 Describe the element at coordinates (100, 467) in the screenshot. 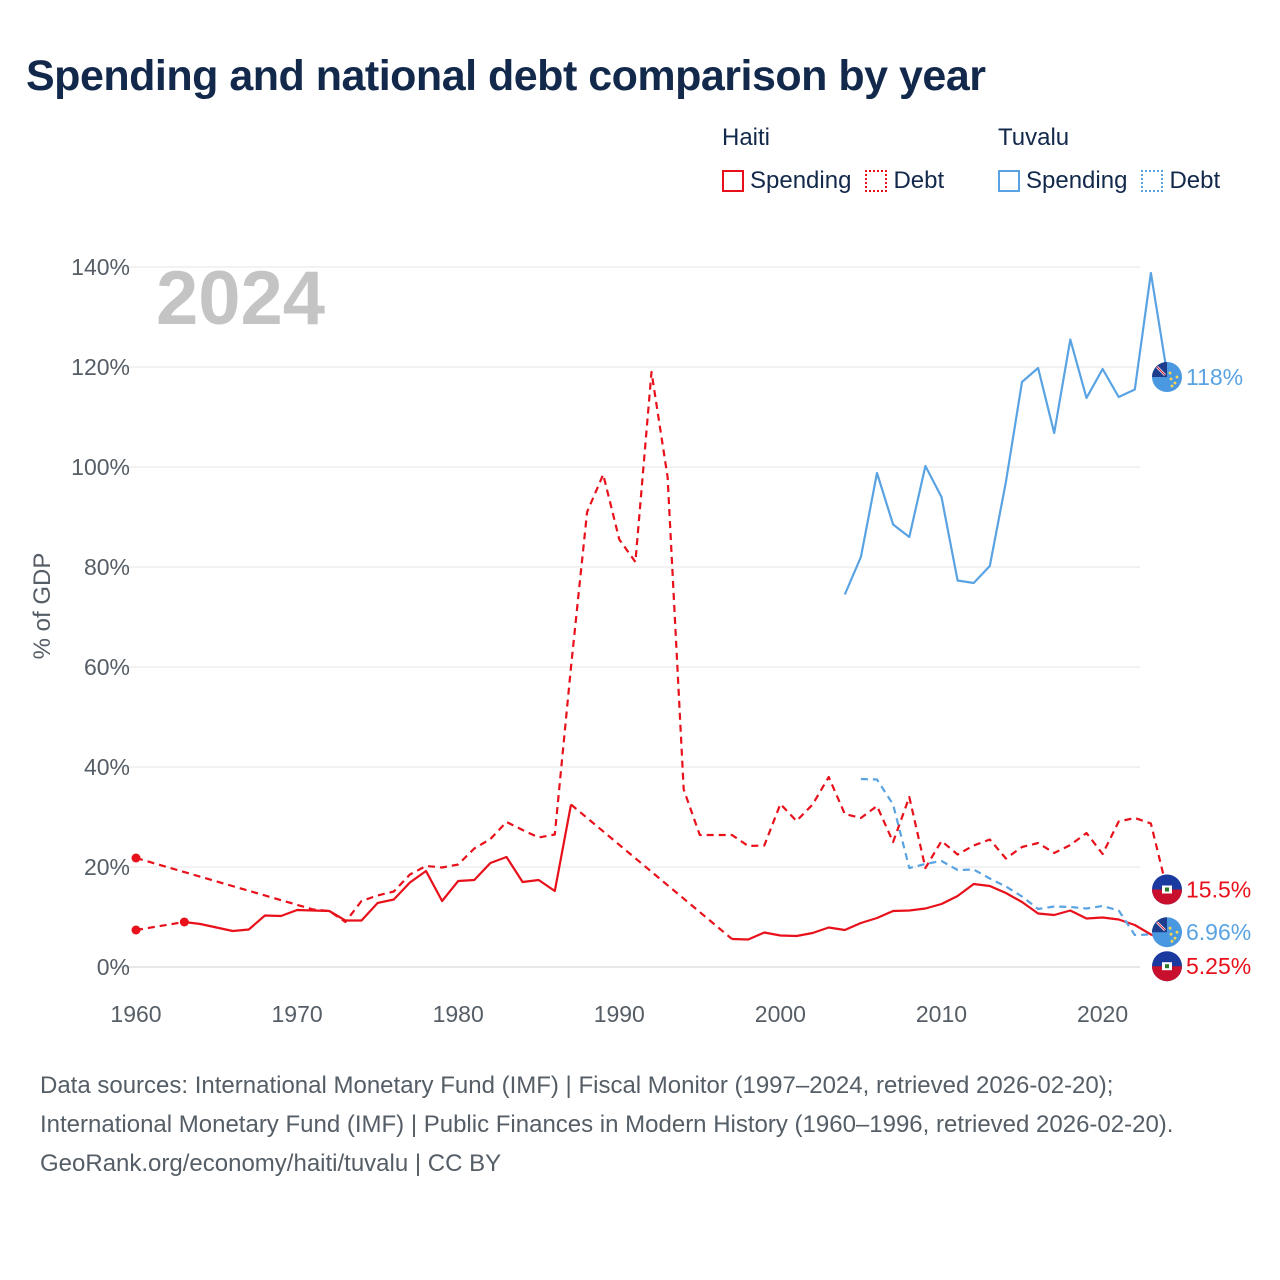

I see `y-tick-label: 100%` at that location.